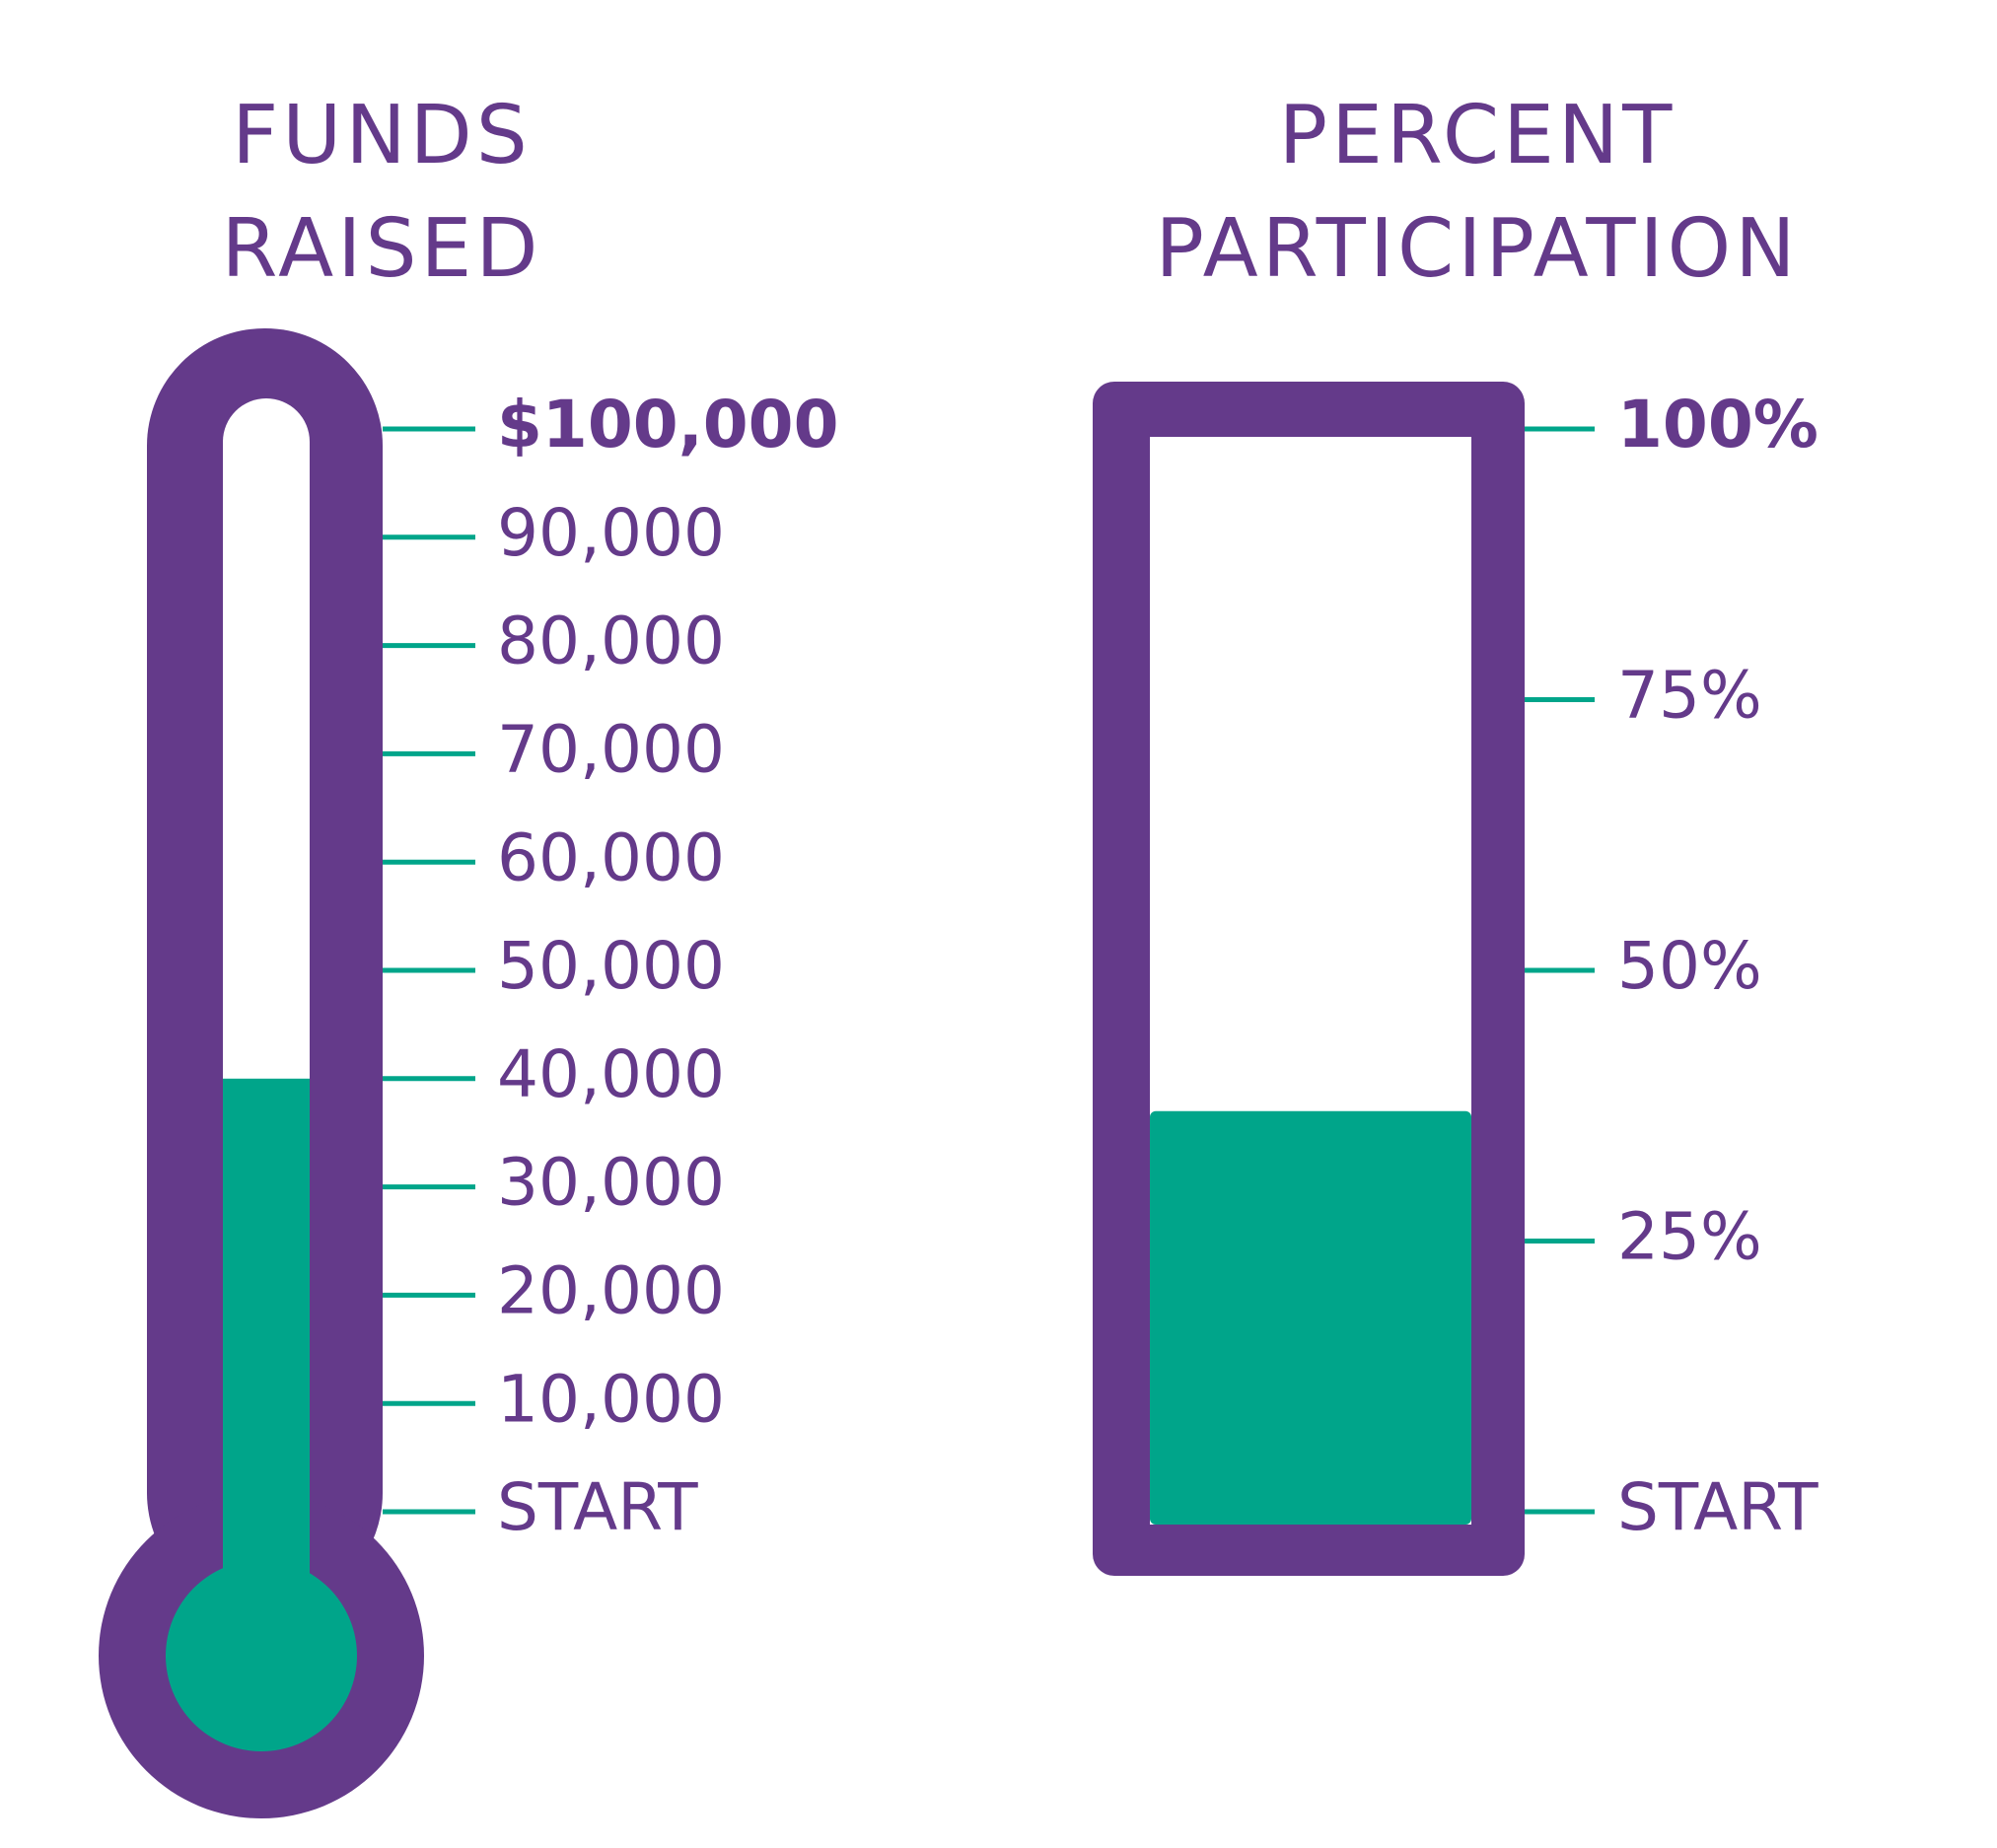  What do you see at coordinates (382, 192) in the screenshot?
I see `chart-title: FUNDS RAISED` at bounding box center [382, 192].